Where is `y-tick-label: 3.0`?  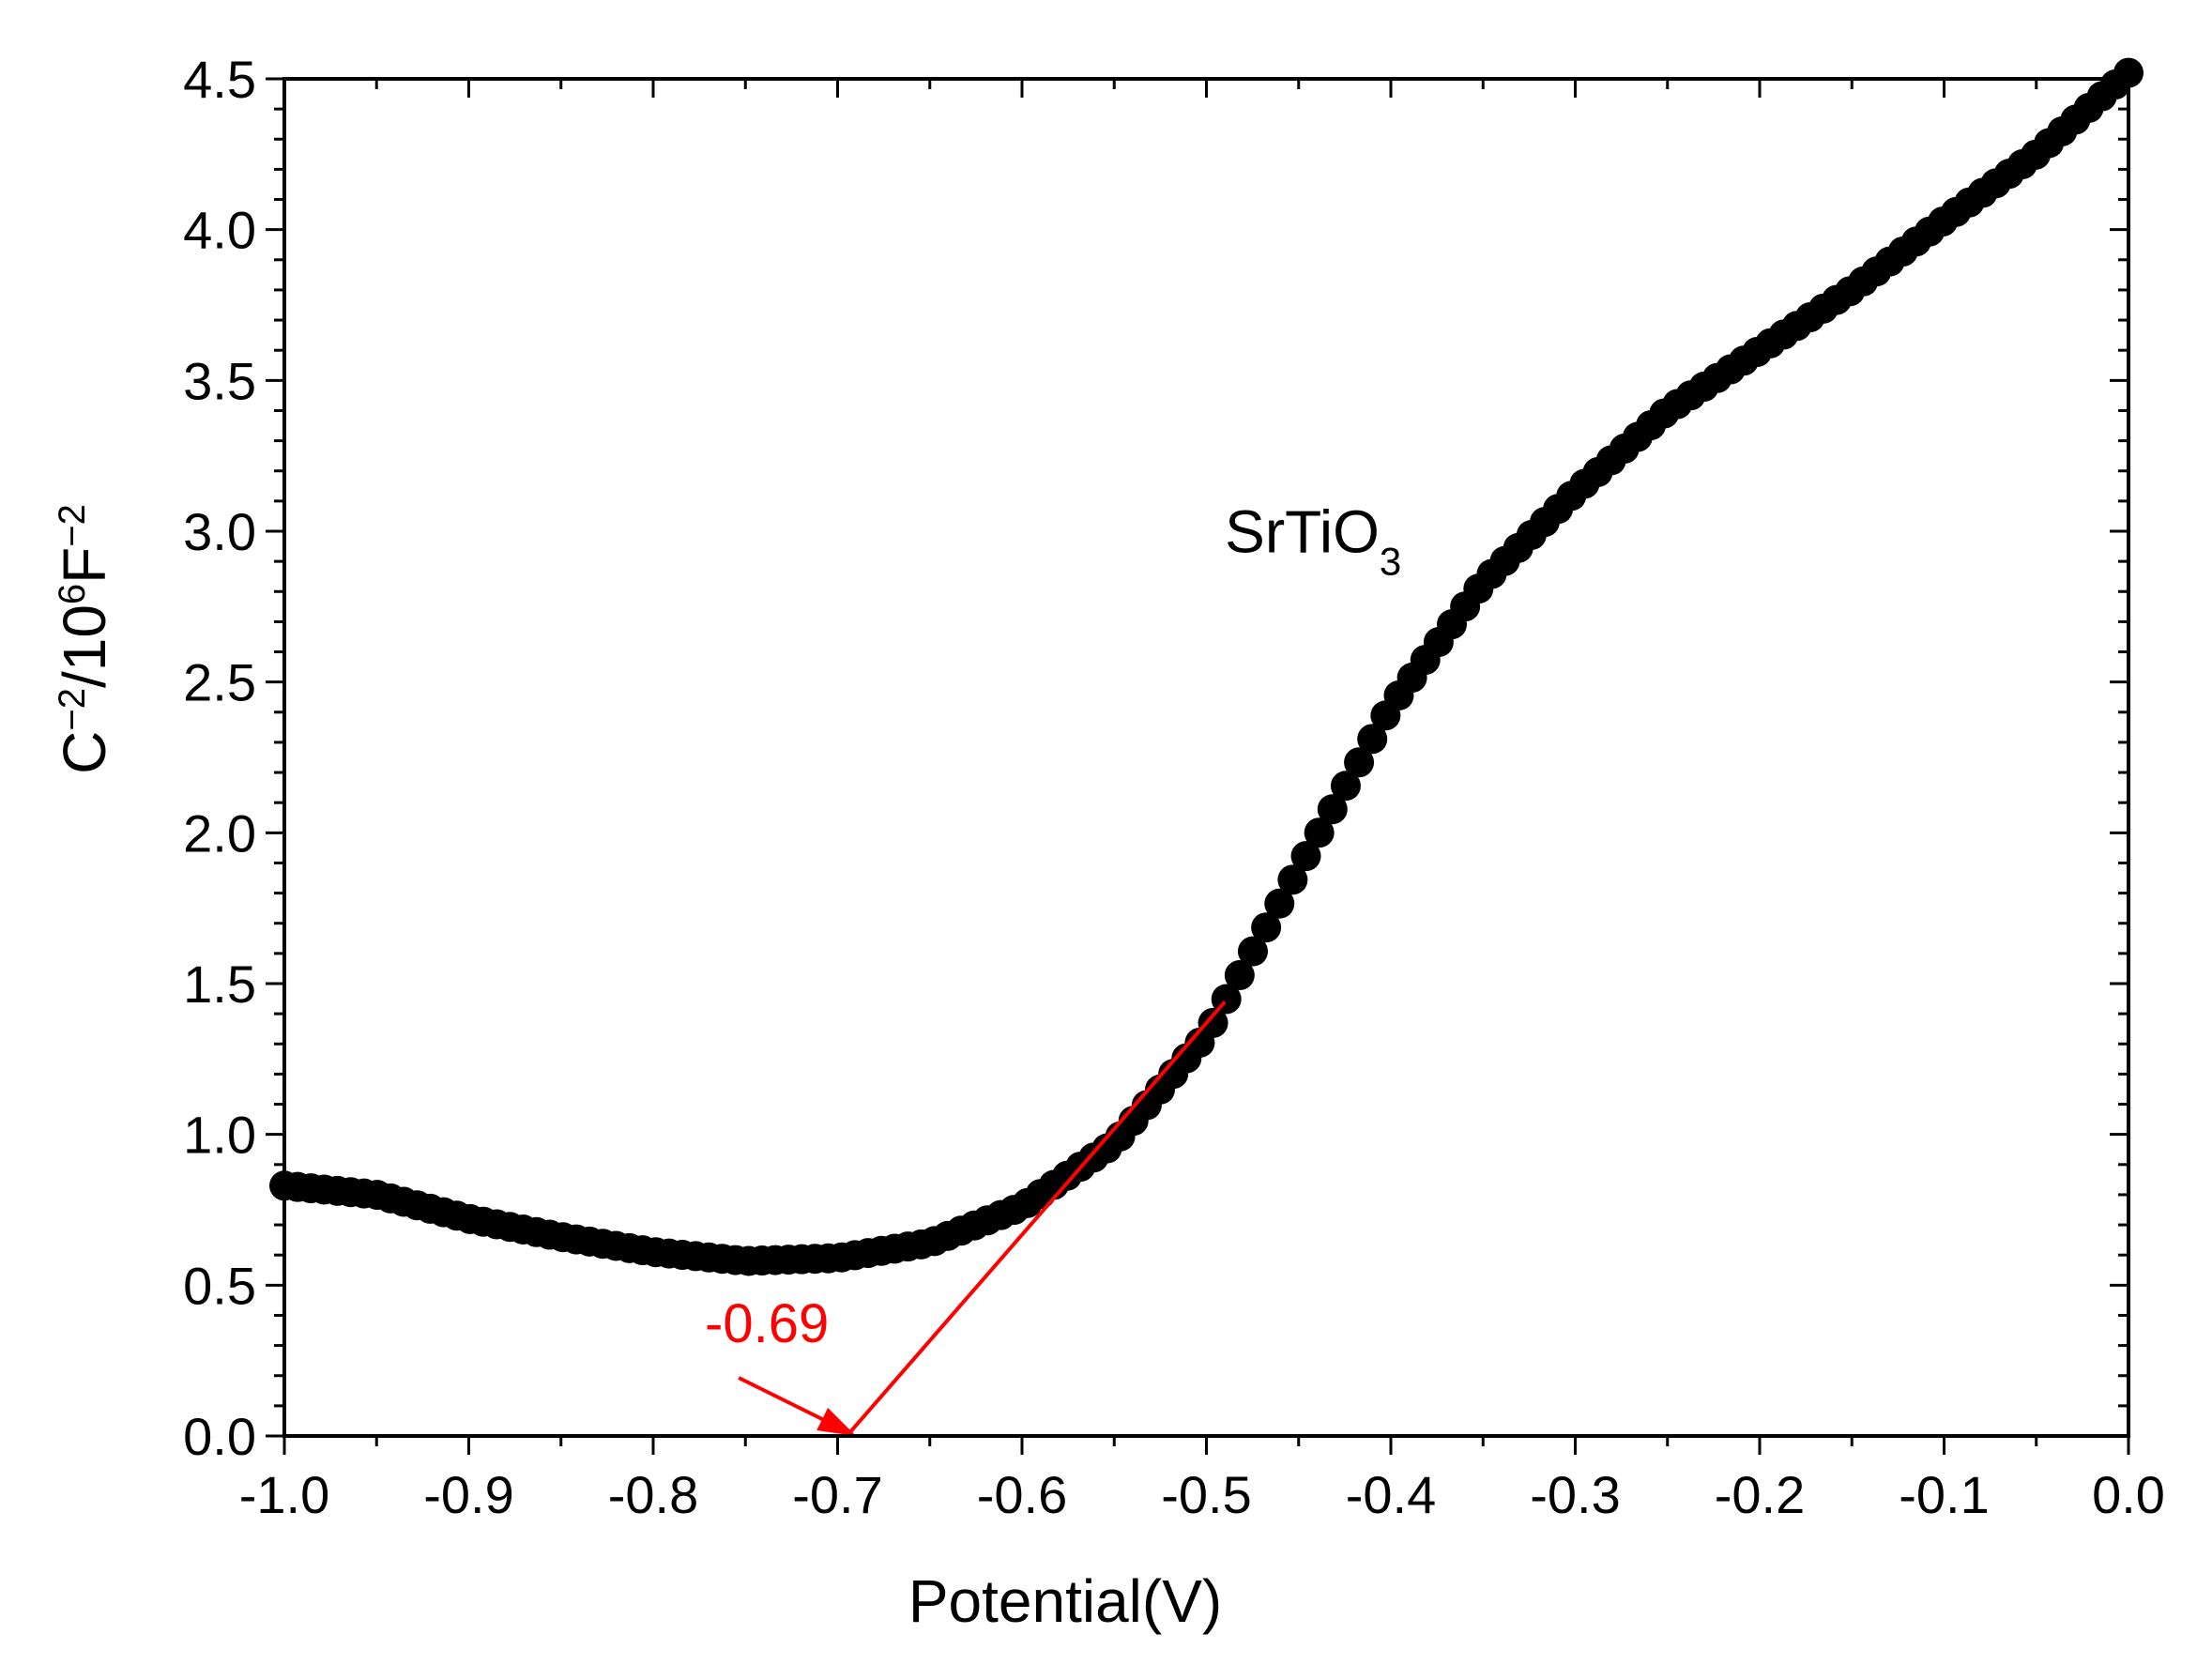 y-tick-label: 3.0 is located at coordinates (219, 531).